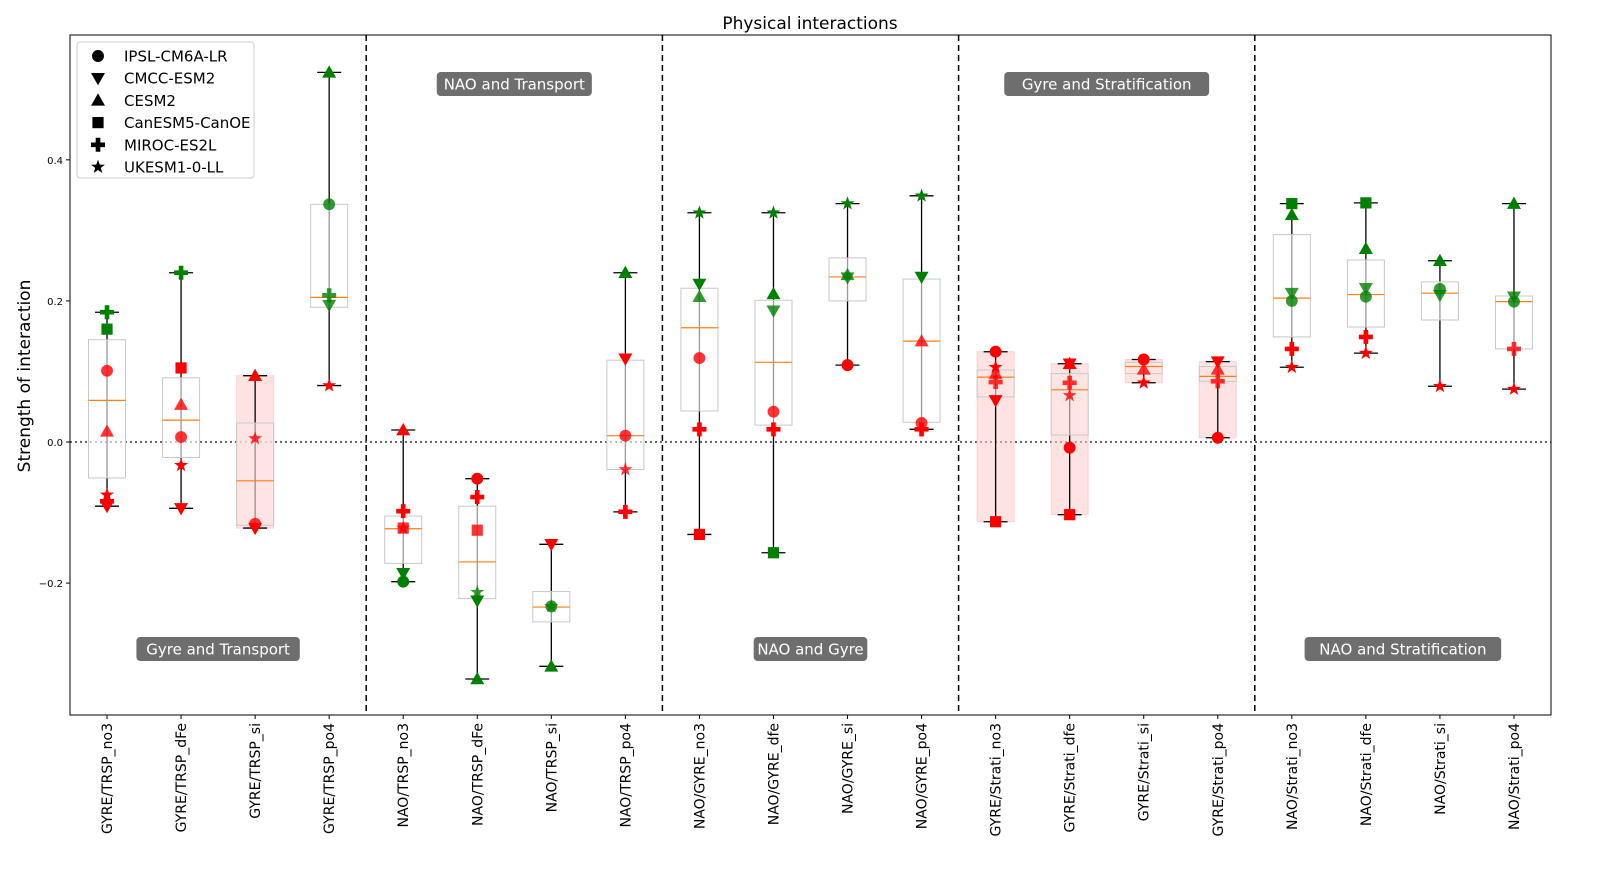  I want to click on legend-marker-triangle-up-icon, so click(98, 99).